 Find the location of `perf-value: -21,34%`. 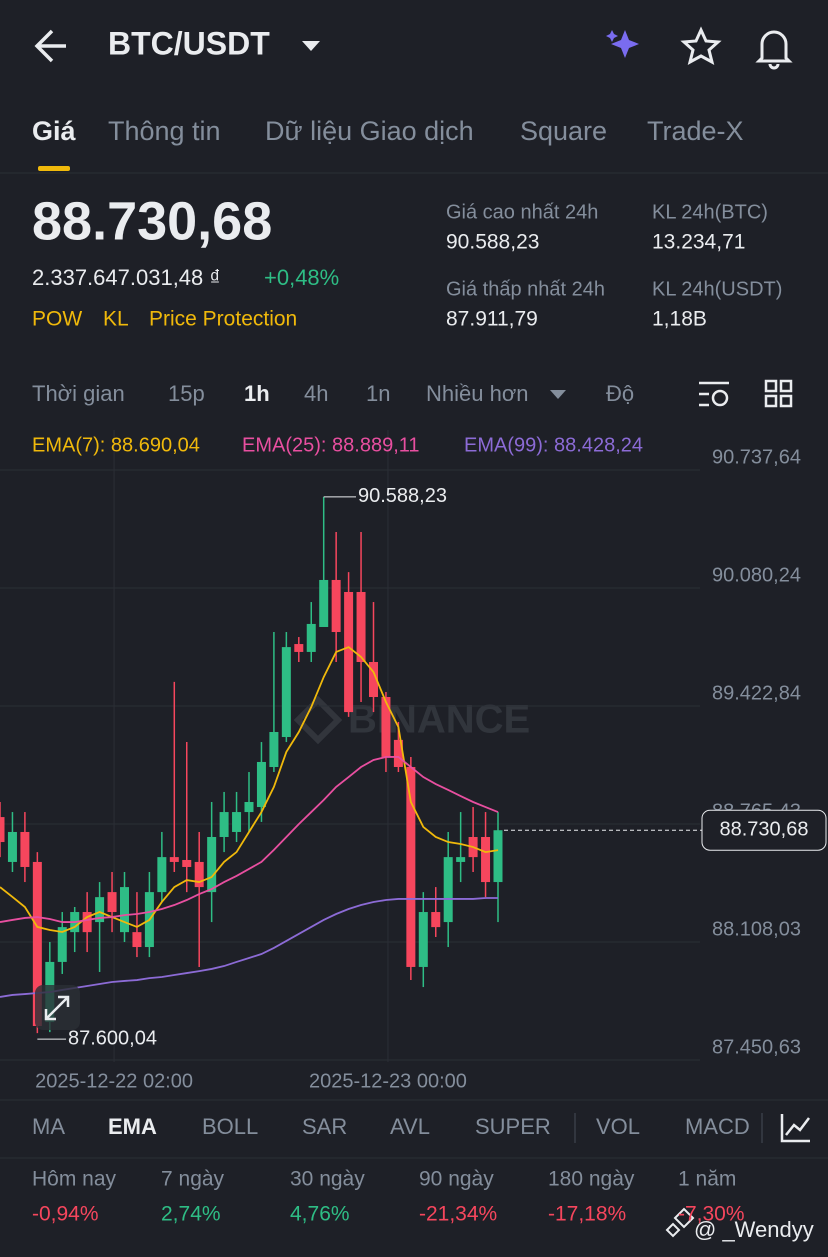

perf-value: -21,34% is located at coordinates (458, 1214).